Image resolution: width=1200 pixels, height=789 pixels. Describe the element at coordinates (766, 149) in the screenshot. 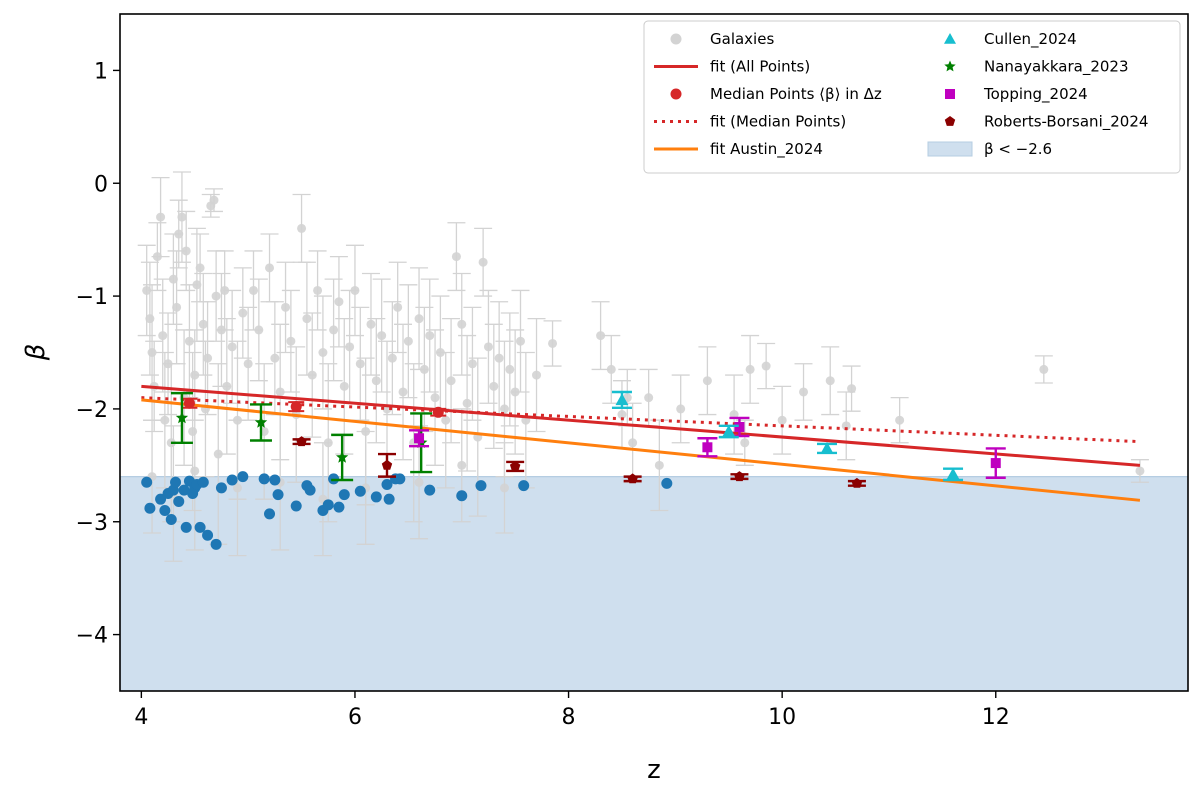

I see `legend-label: fit Austin_2024` at that location.